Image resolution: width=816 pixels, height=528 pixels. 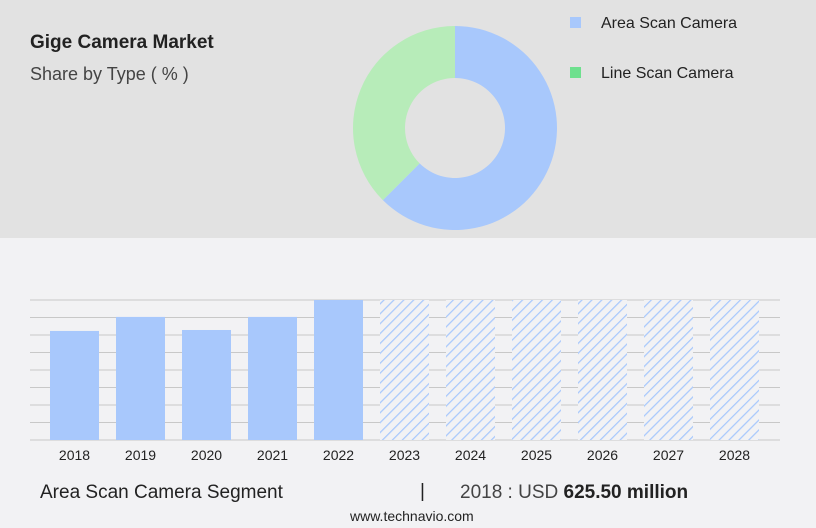 I want to click on x-tick-label: 2024, so click(x=470, y=455).